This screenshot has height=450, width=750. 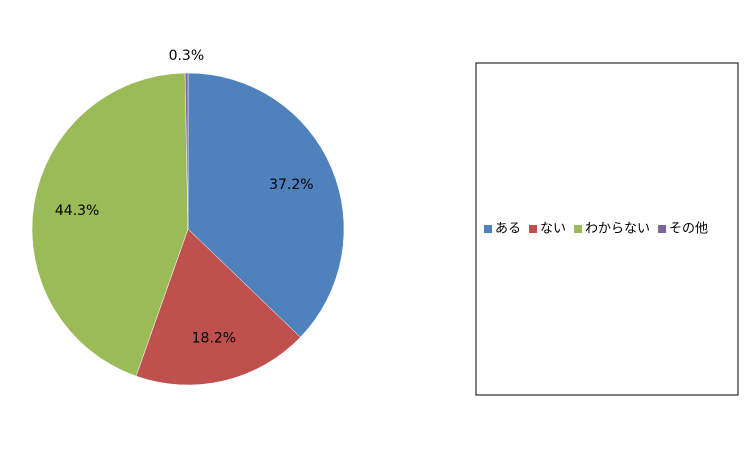 I want to click on legend-label: ある, so click(x=508, y=229).